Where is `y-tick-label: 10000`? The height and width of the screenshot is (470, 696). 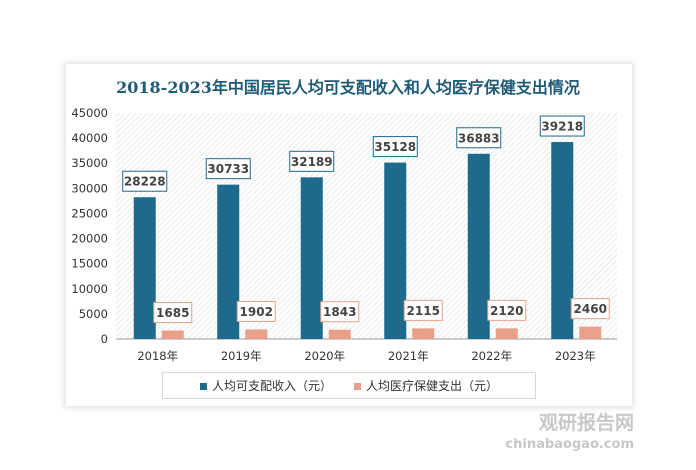 y-tick-label: 10000 is located at coordinates (89, 289).